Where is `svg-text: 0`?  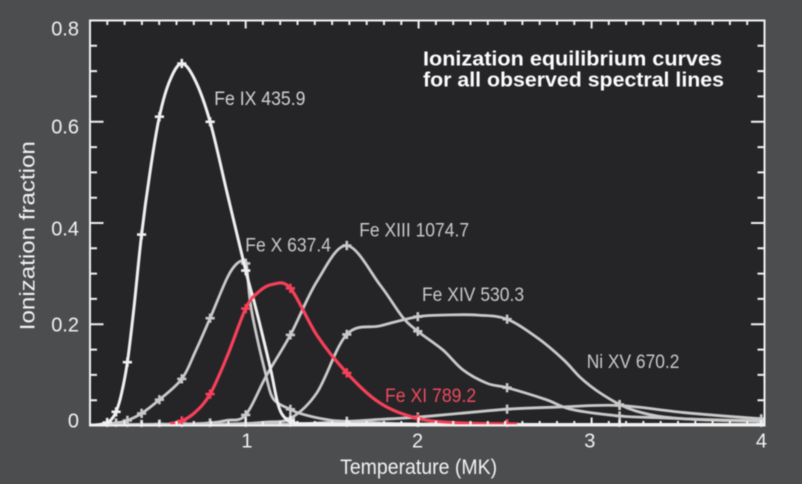 svg-text: 0 is located at coordinates (73, 422).